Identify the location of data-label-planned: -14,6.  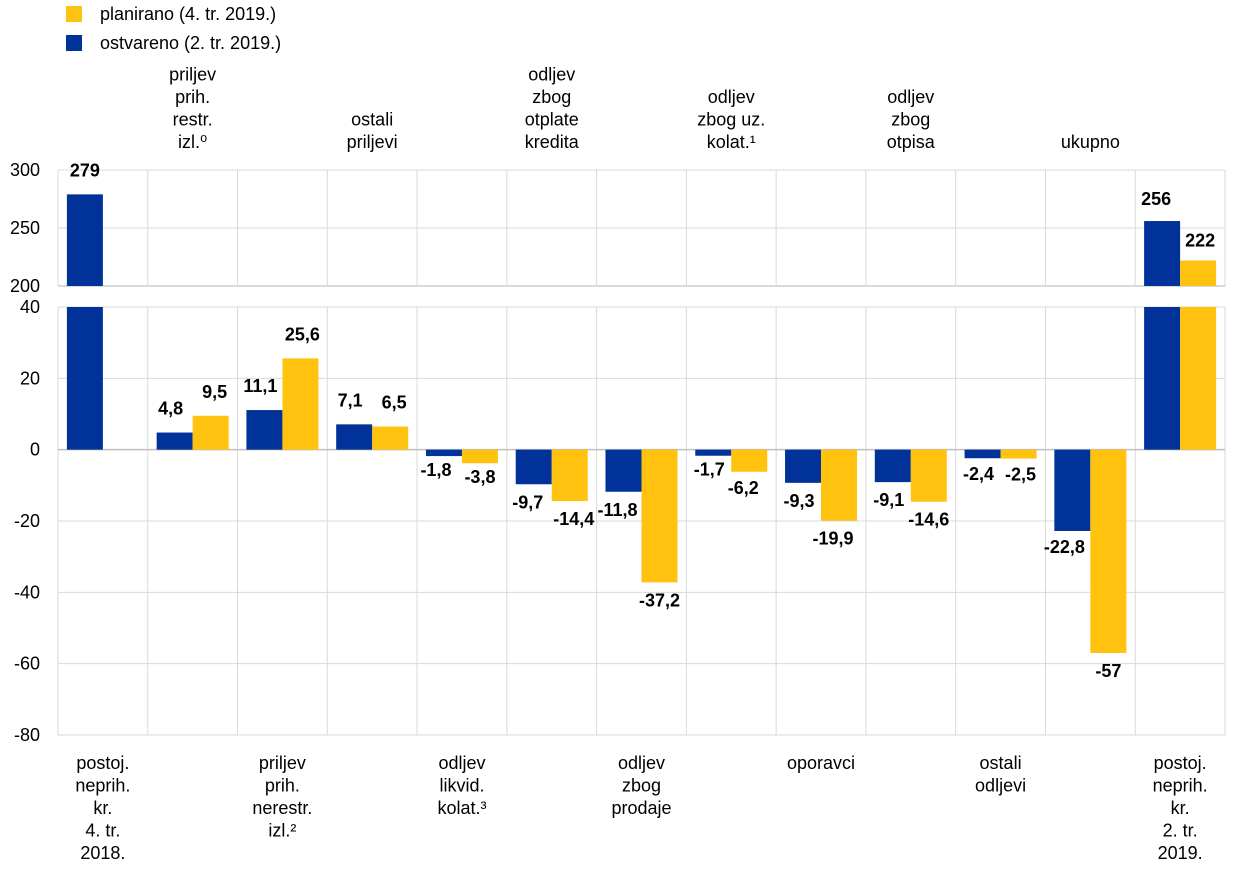
(928, 520).